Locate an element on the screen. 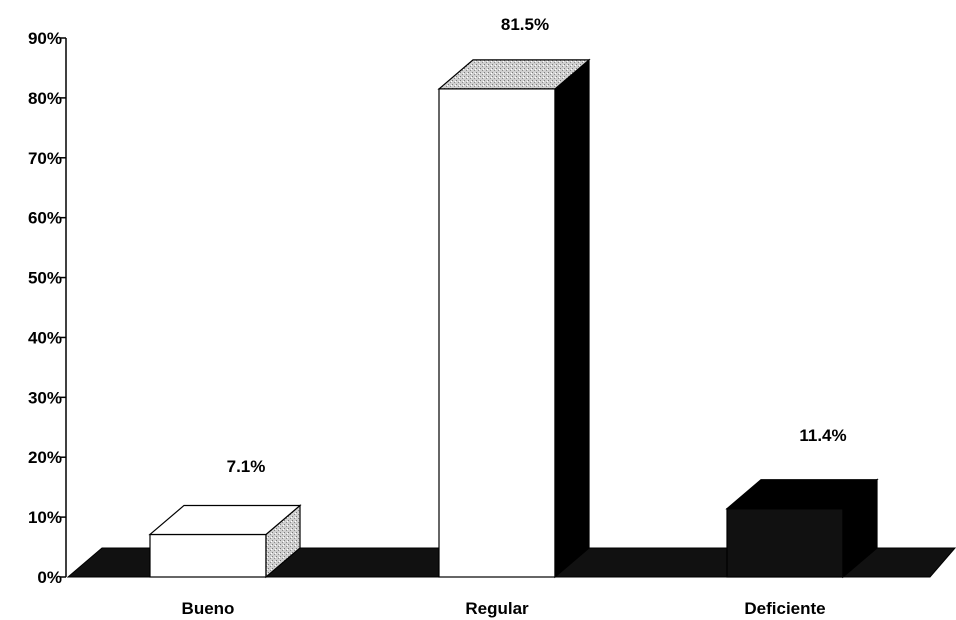 The height and width of the screenshot is (620, 956). bar-front-deficiente is located at coordinates (785, 543).